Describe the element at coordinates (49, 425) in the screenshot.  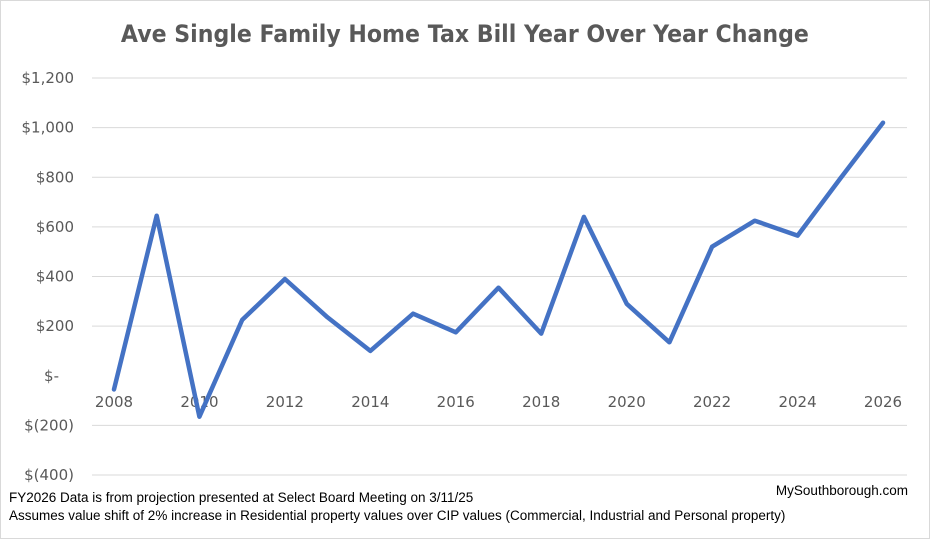
I see `y-tick-label: $(200)` at that location.